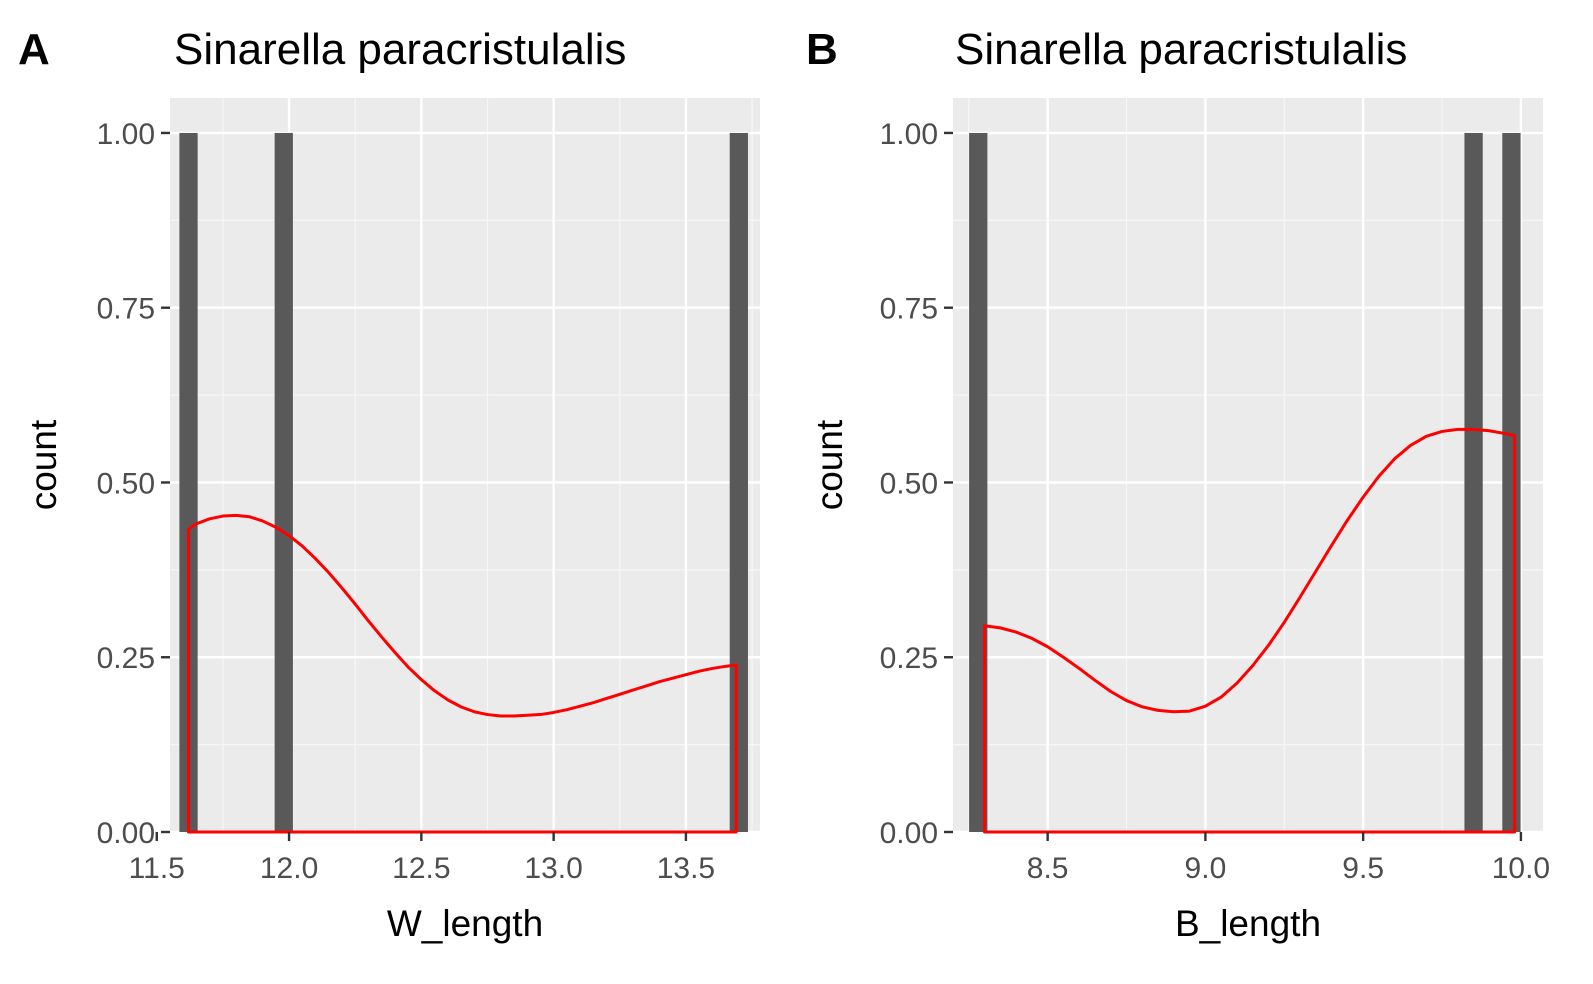 This screenshot has width=1593, height=984. What do you see at coordinates (1206, 868) in the screenshot?
I see `x-tick-label: 9.0` at bounding box center [1206, 868].